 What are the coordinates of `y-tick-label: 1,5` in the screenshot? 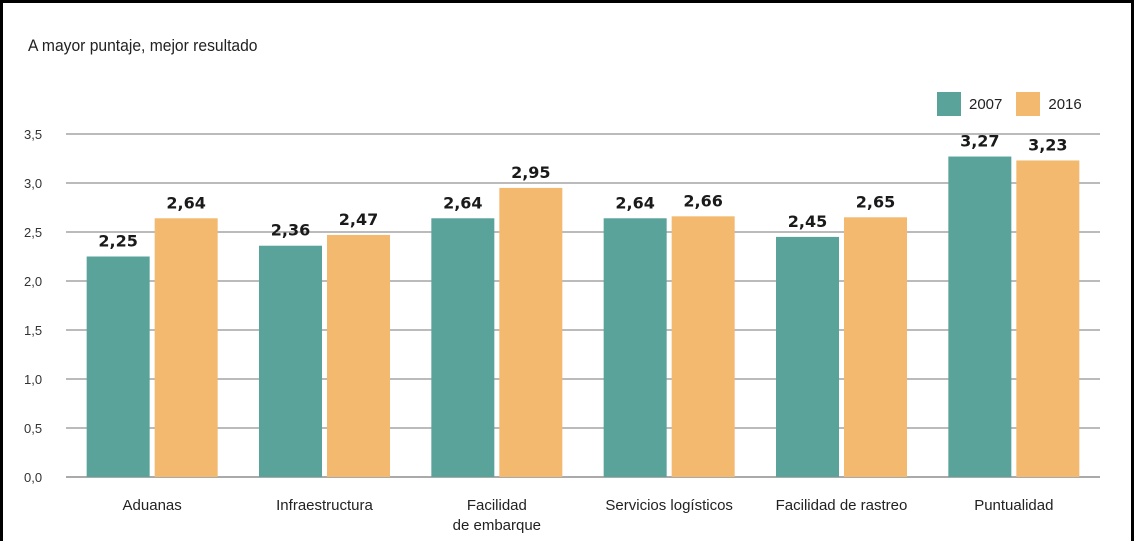 It's located at (33, 330).